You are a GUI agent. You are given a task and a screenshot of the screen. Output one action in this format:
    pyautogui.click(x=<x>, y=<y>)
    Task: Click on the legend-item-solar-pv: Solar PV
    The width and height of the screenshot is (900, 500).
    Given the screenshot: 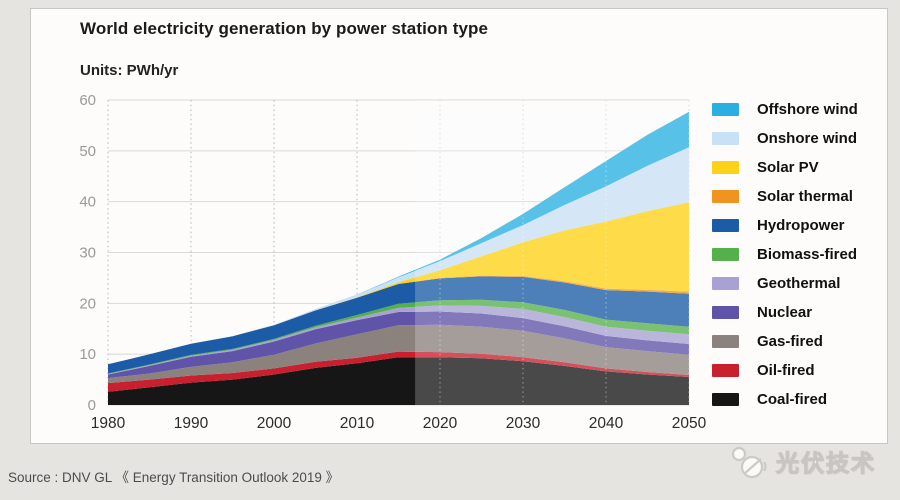 What is the action you would take?
    pyautogui.click(x=785, y=167)
    